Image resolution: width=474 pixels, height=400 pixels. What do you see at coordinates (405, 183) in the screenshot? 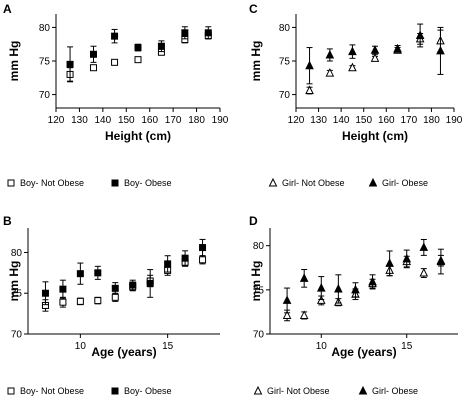
I see `legend-label: Girl- Obese` at bounding box center [405, 183].